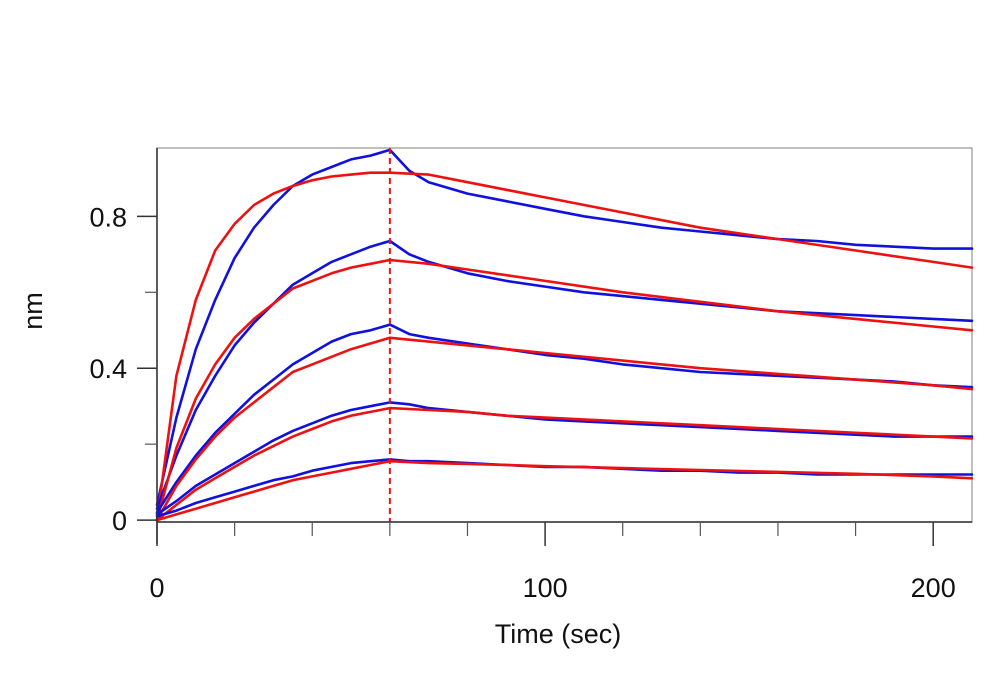 Image resolution: width=1000 pixels, height=675 pixels. What do you see at coordinates (558, 634) in the screenshot?
I see `x-axis-title: Time (sec)` at bounding box center [558, 634].